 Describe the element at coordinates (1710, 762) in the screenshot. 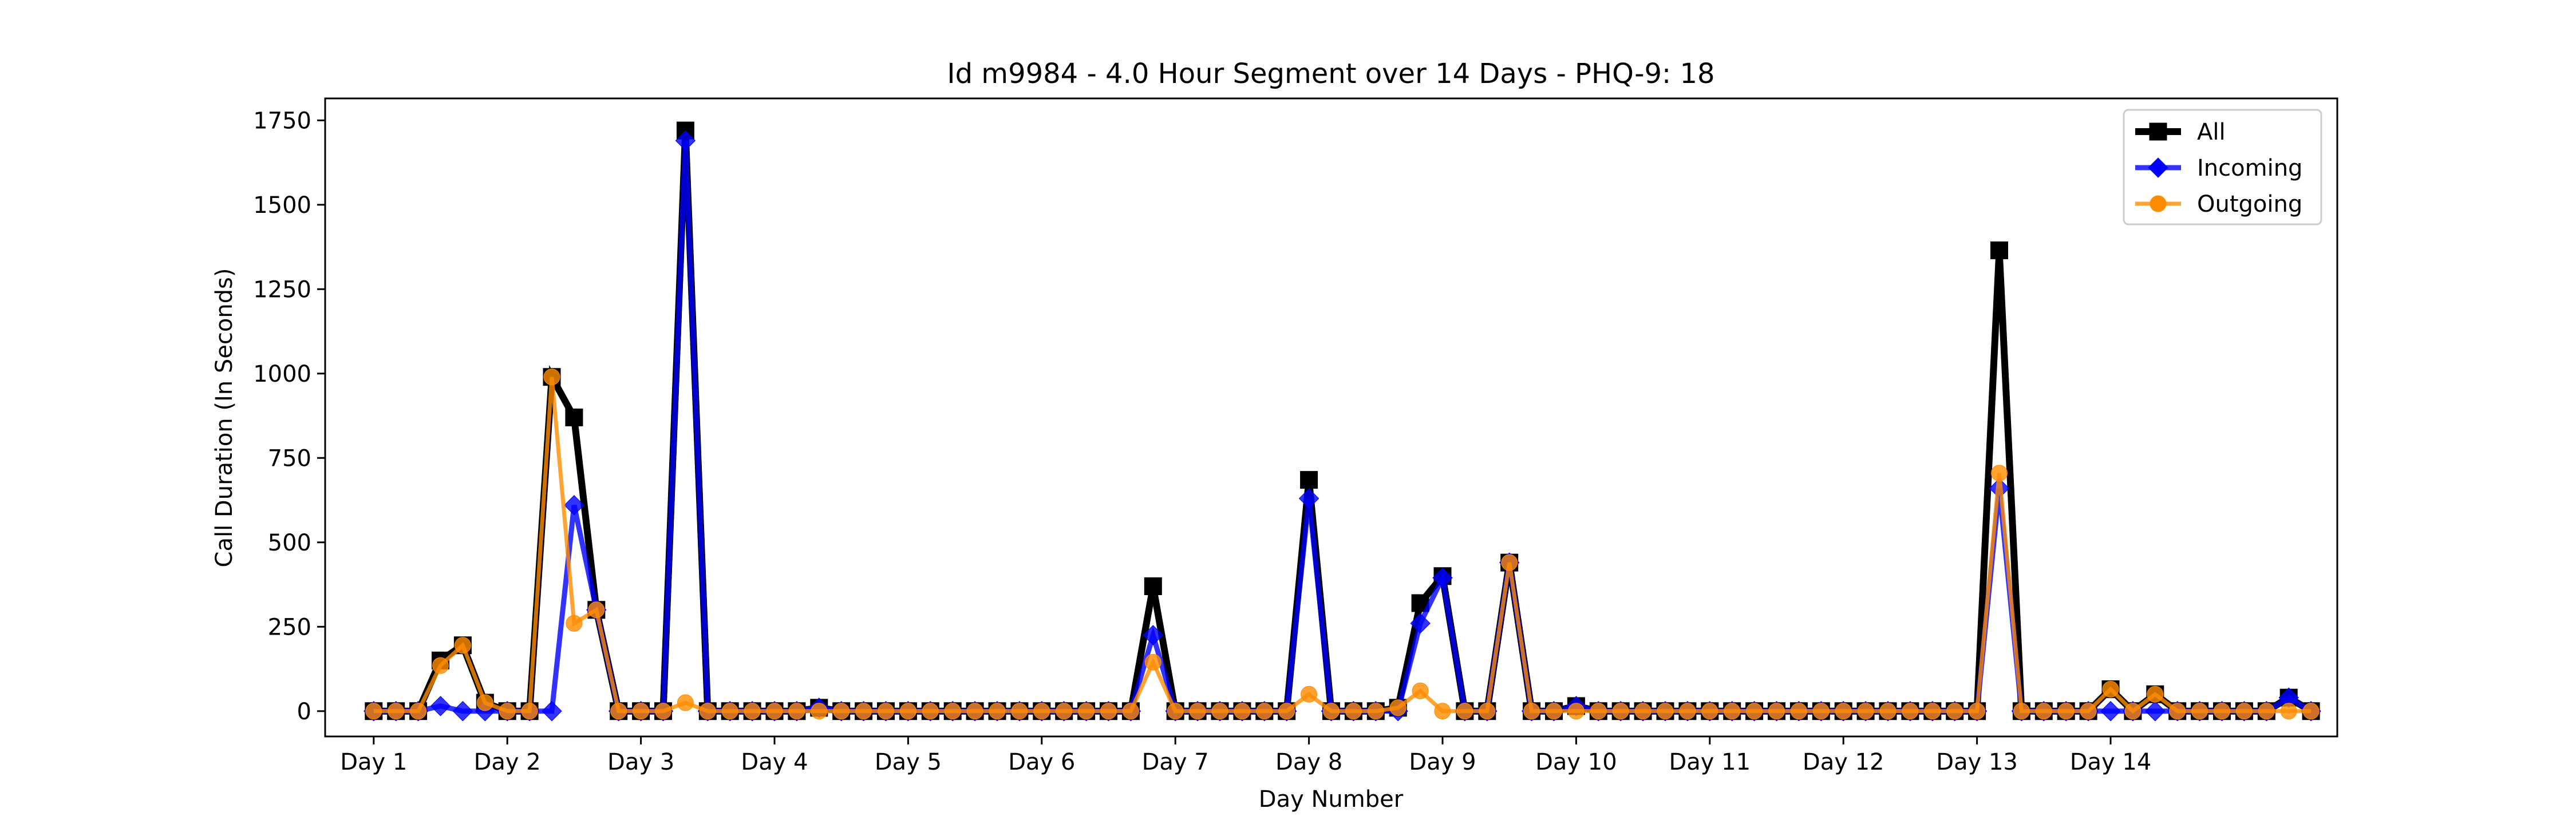

I see `x-tick-label: Day 11` at that location.